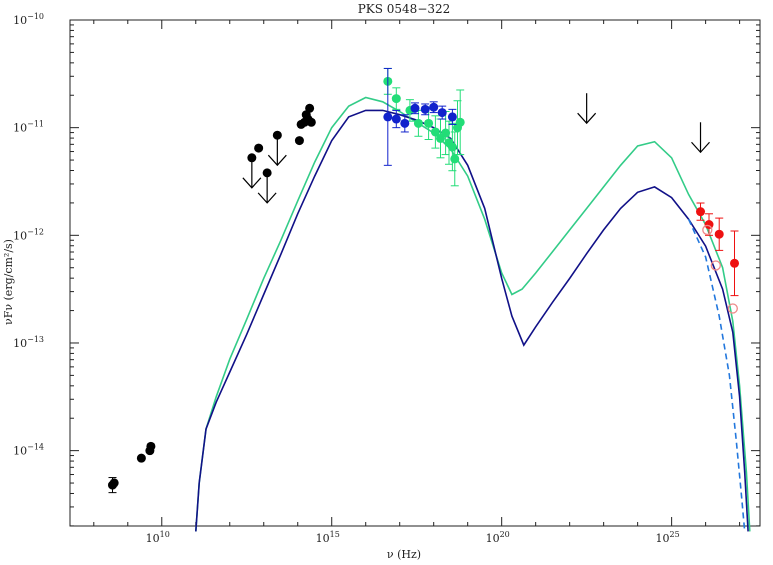 The width and height of the screenshot is (773, 565). What do you see at coordinates (35, 16) in the screenshot?
I see `y-tick-exponent: −10` at bounding box center [35, 16].